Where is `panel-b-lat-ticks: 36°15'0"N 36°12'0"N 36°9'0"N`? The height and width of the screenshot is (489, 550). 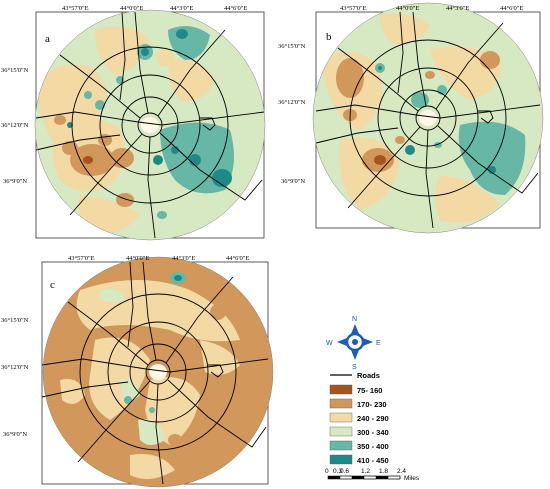 panel-b-lat-ticks: 36°15'0"N 36°12'0"N 36°9'0"N is located at coordinates (292, 114).